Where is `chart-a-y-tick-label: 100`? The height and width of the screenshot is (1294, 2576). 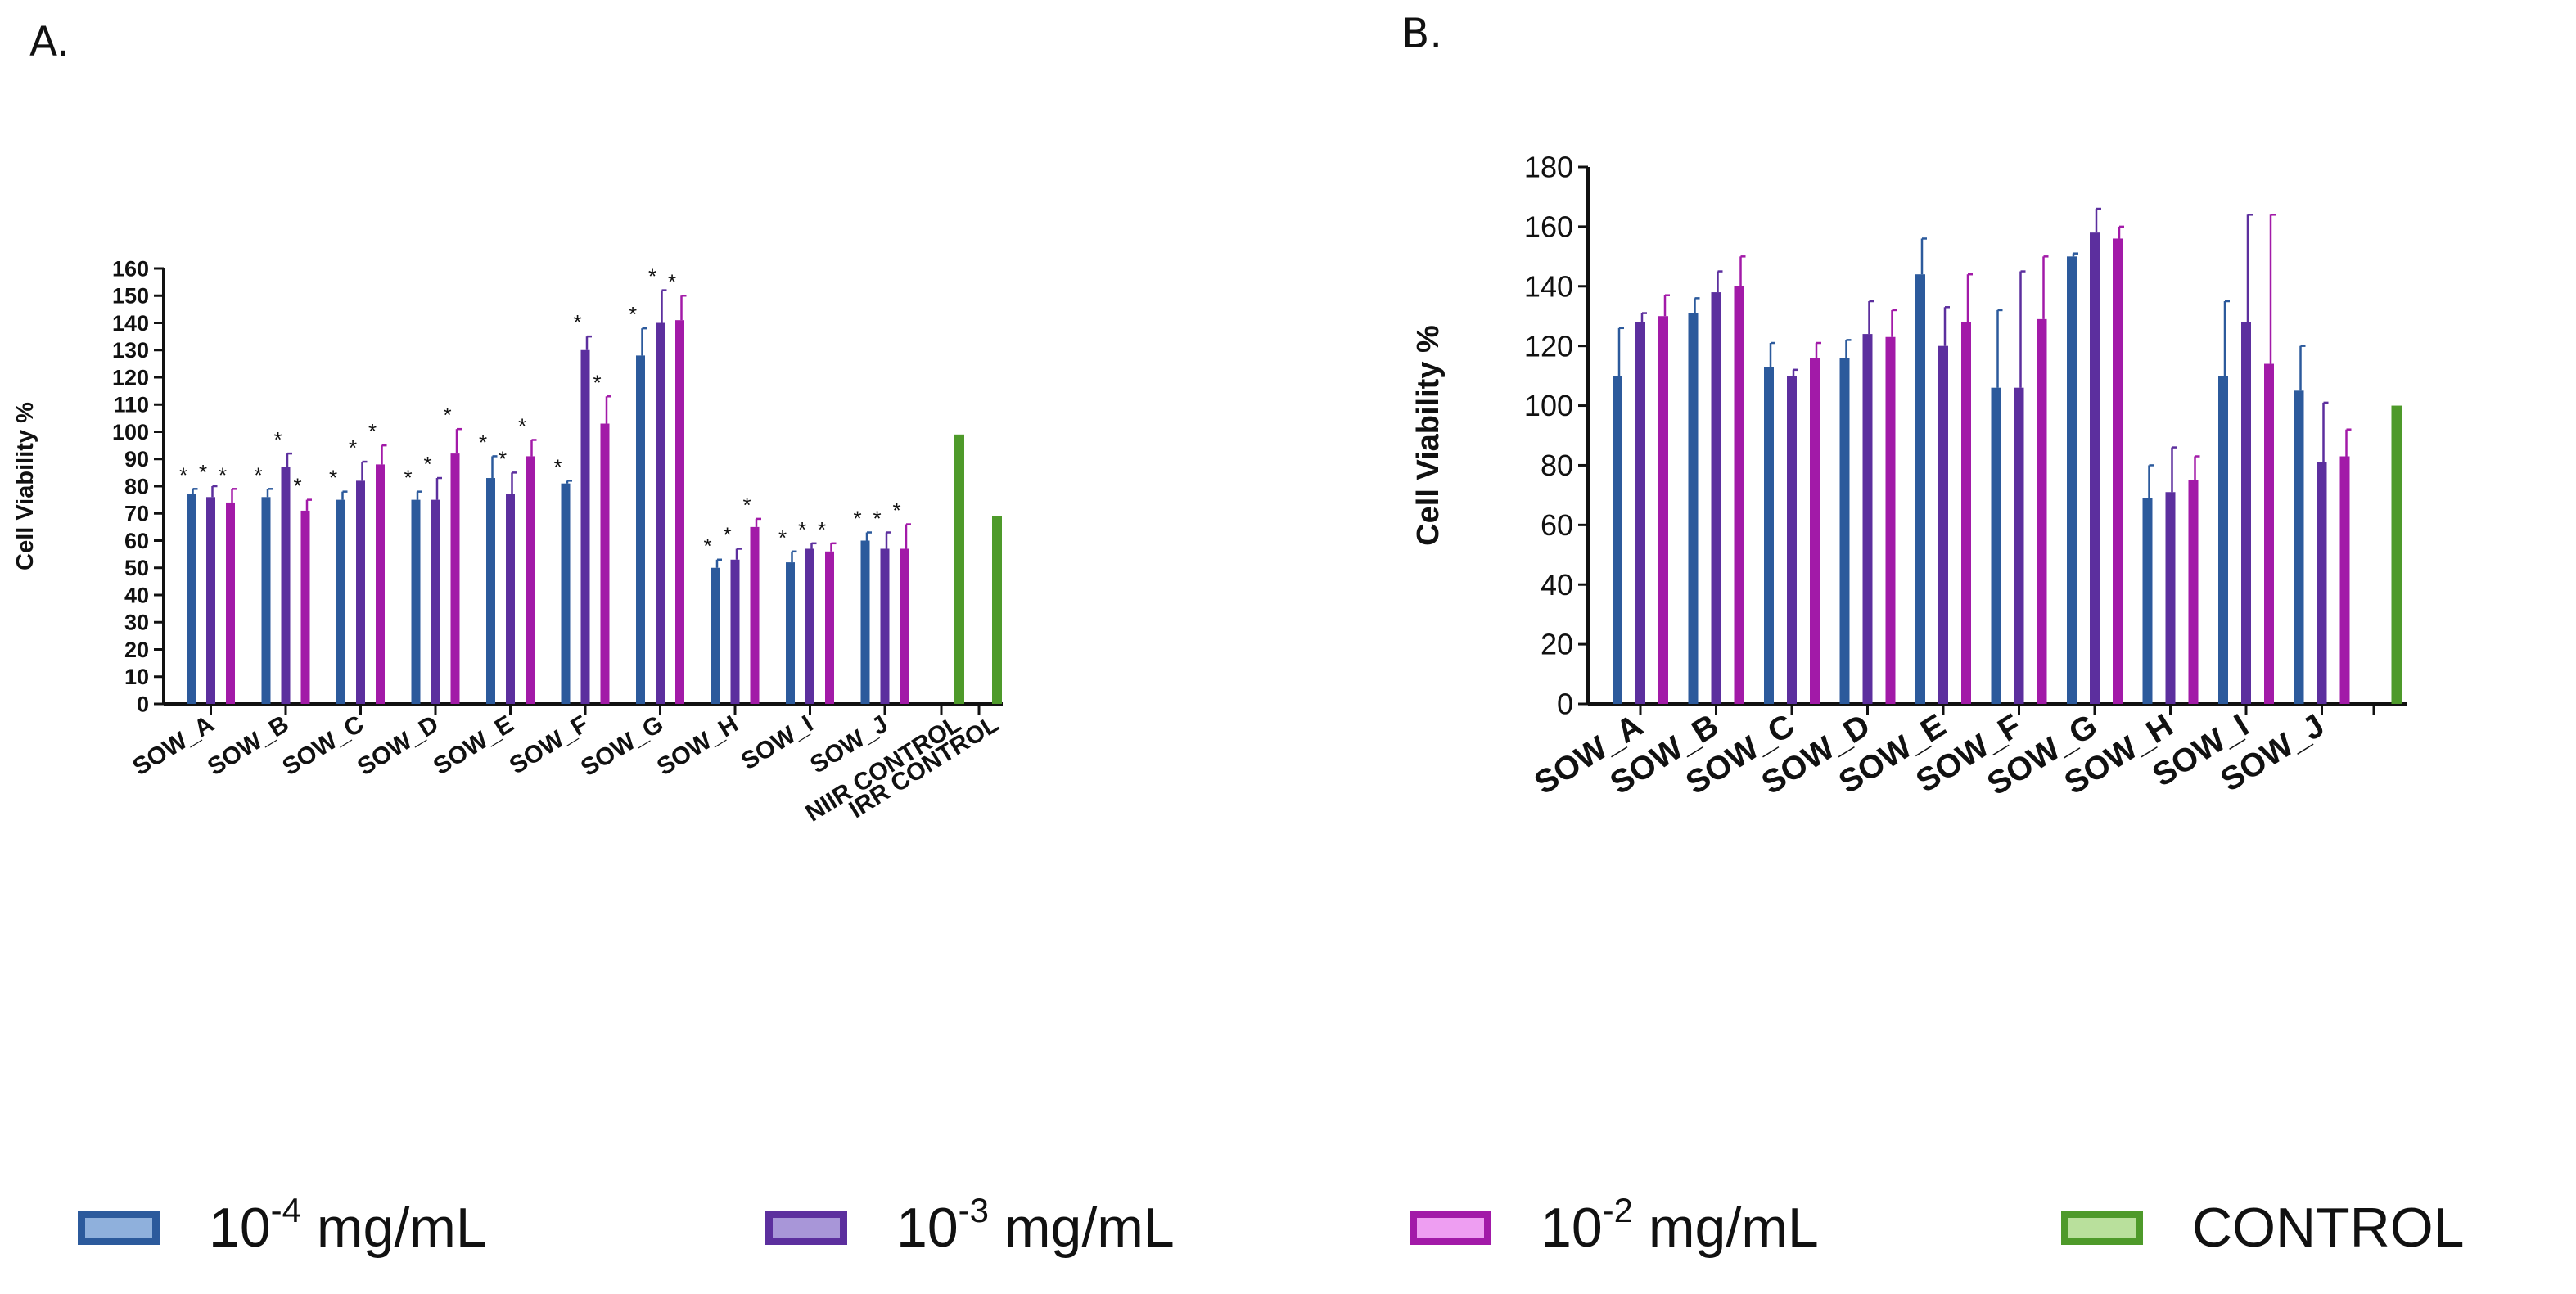 chart-a-y-tick-label: 100 is located at coordinates (130, 432).